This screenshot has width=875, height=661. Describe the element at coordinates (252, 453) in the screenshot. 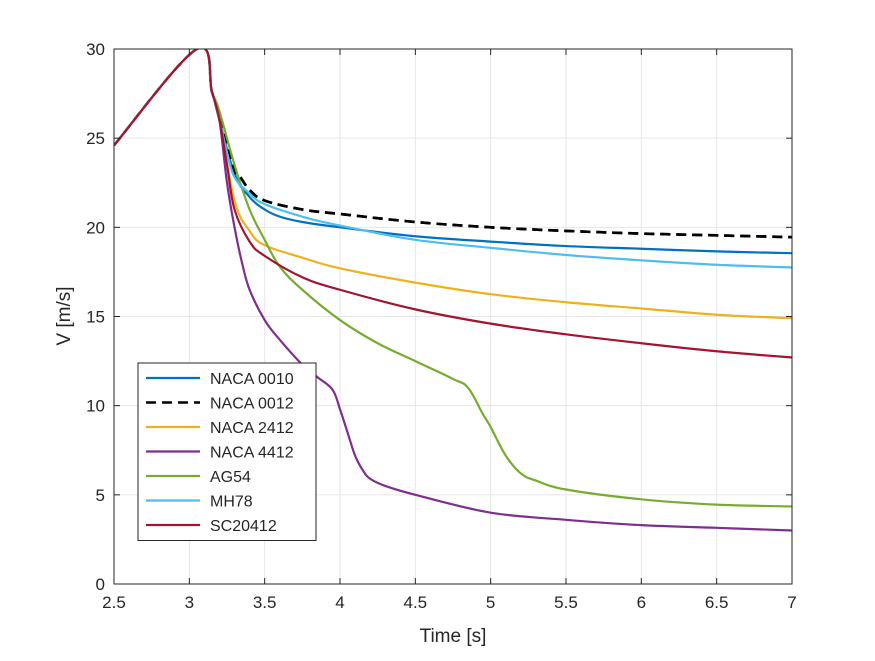

I see `legend-label-naca-4412: NACA 4412` at that location.